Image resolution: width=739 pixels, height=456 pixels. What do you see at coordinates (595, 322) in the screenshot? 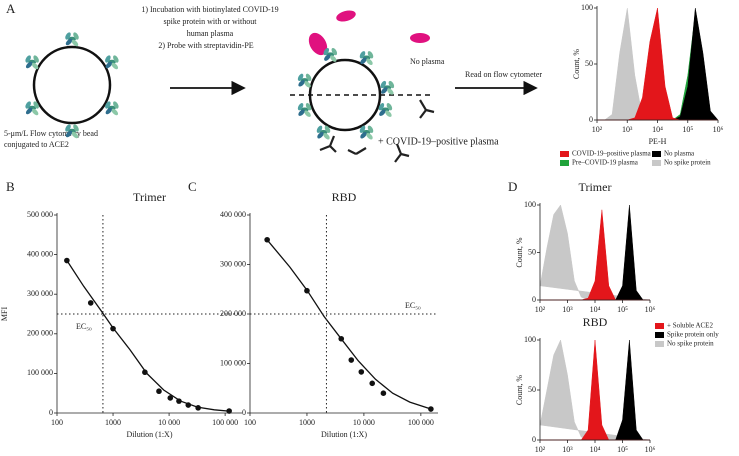
I see `chart-title: RBD` at bounding box center [595, 322].